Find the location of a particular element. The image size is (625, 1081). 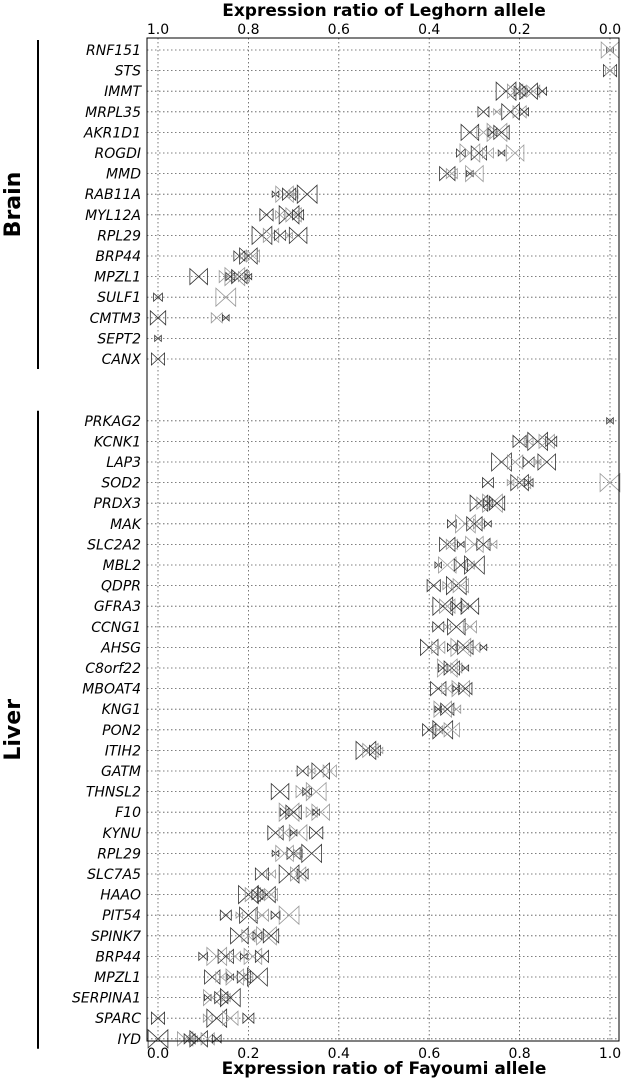

gene-label: RAB11A is located at coordinates (113, 195).